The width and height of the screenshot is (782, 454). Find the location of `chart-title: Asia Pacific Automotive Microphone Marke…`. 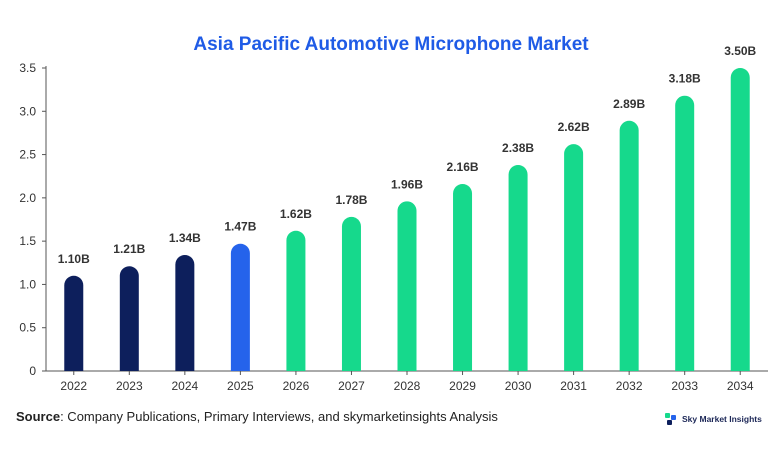

chart-title: Asia Pacific Automotive Microphone Marke… is located at coordinates (391, 44).